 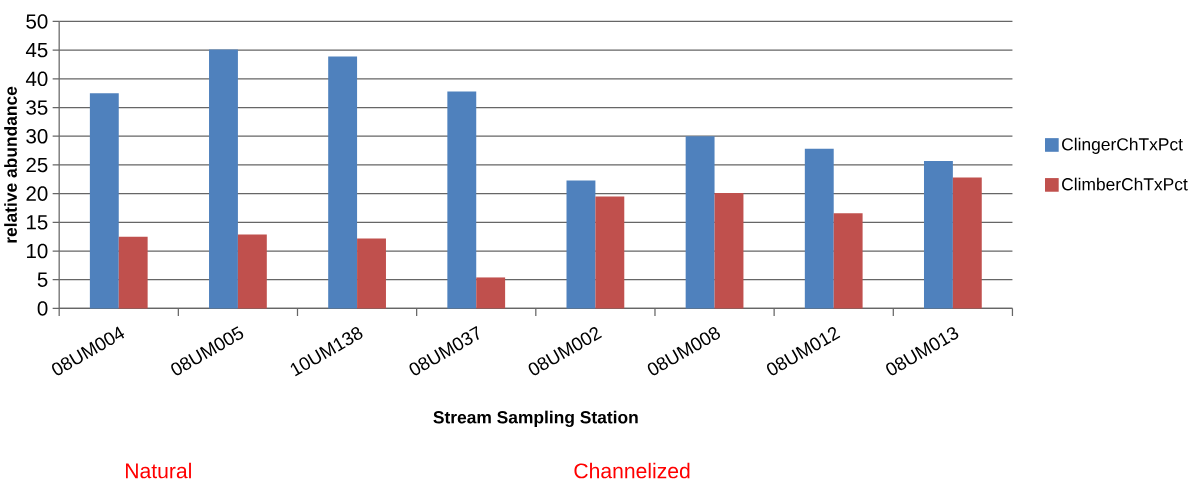 I want to click on text: Channelized, so click(x=632, y=470).